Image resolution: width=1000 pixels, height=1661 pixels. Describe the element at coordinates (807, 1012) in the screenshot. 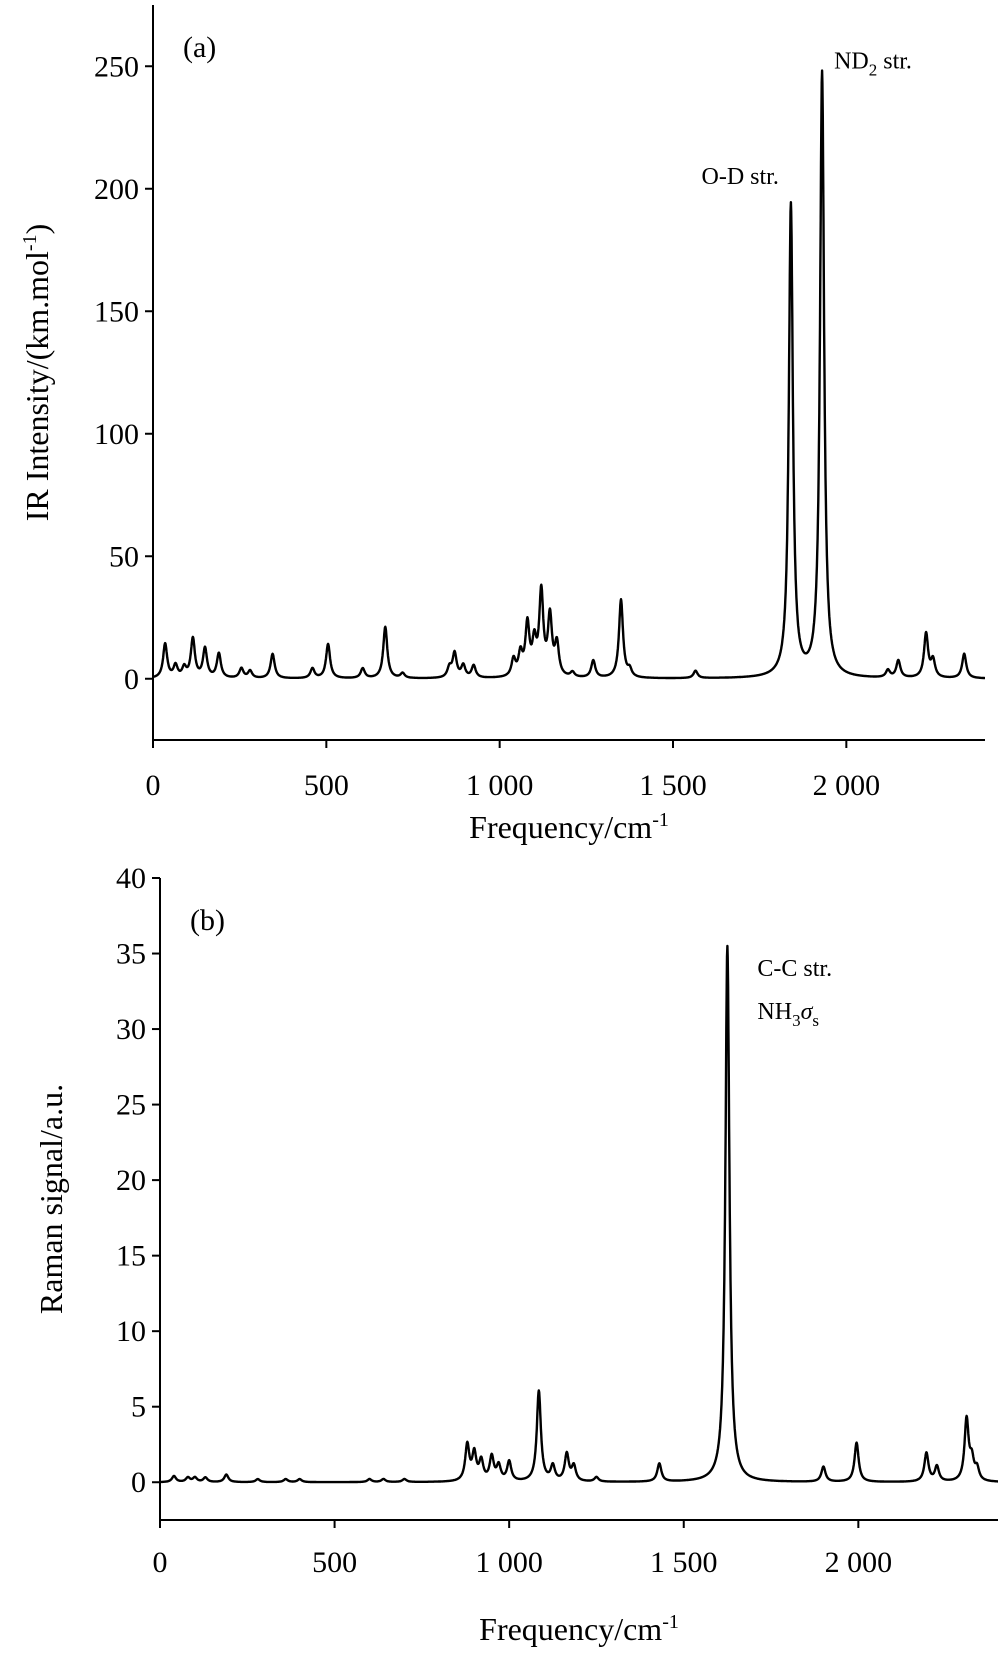

I see `annotation-sigma: σ` at that location.